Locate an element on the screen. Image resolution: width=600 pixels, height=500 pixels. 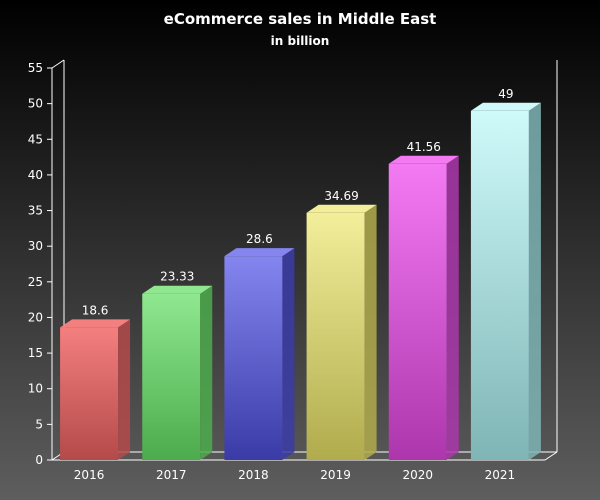
x-tick-label: 2019 is located at coordinates (335, 475).